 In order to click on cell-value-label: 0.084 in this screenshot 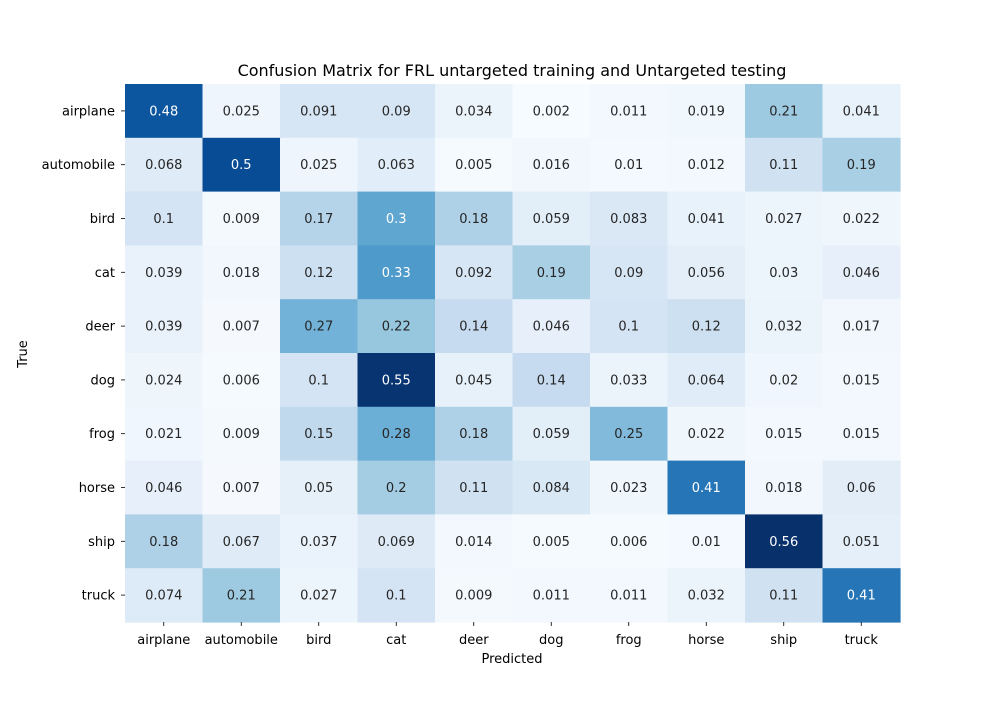, I will do `click(551, 488)`.